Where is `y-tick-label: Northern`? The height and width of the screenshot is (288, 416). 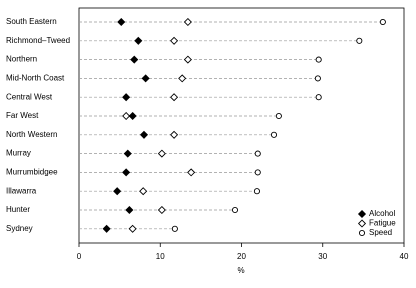
y-tick-label: Northern is located at coordinates (21, 59).